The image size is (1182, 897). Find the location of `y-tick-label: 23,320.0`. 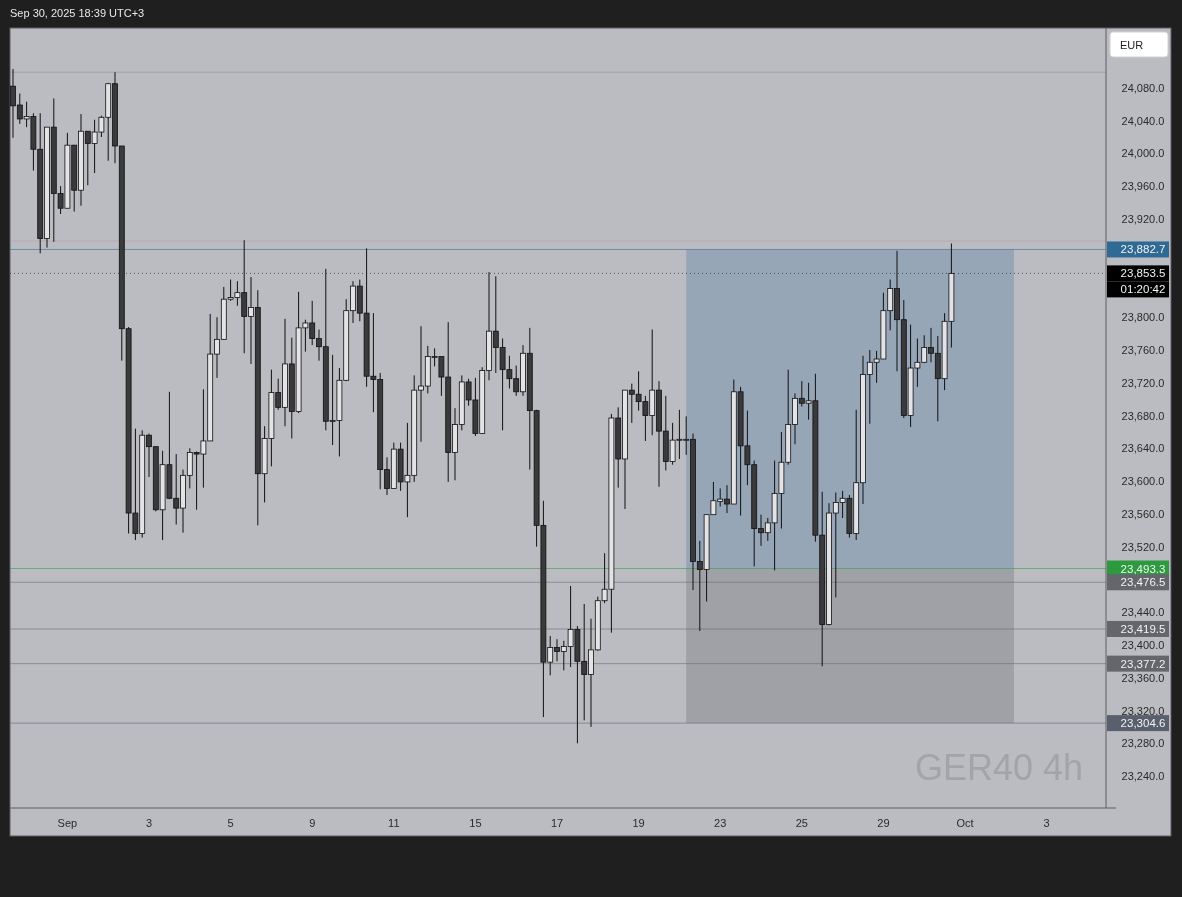

y-tick-label: 23,320.0 is located at coordinates (1143, 710).